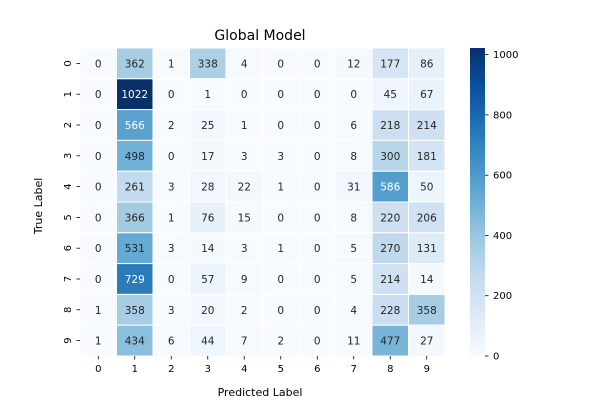 The width and height of the screenshot is (600, 400). What do you see at coordinates (208, 342) in the screenshot?
I see `cell-value-9-3: 44` at bounding box center [208, 342].